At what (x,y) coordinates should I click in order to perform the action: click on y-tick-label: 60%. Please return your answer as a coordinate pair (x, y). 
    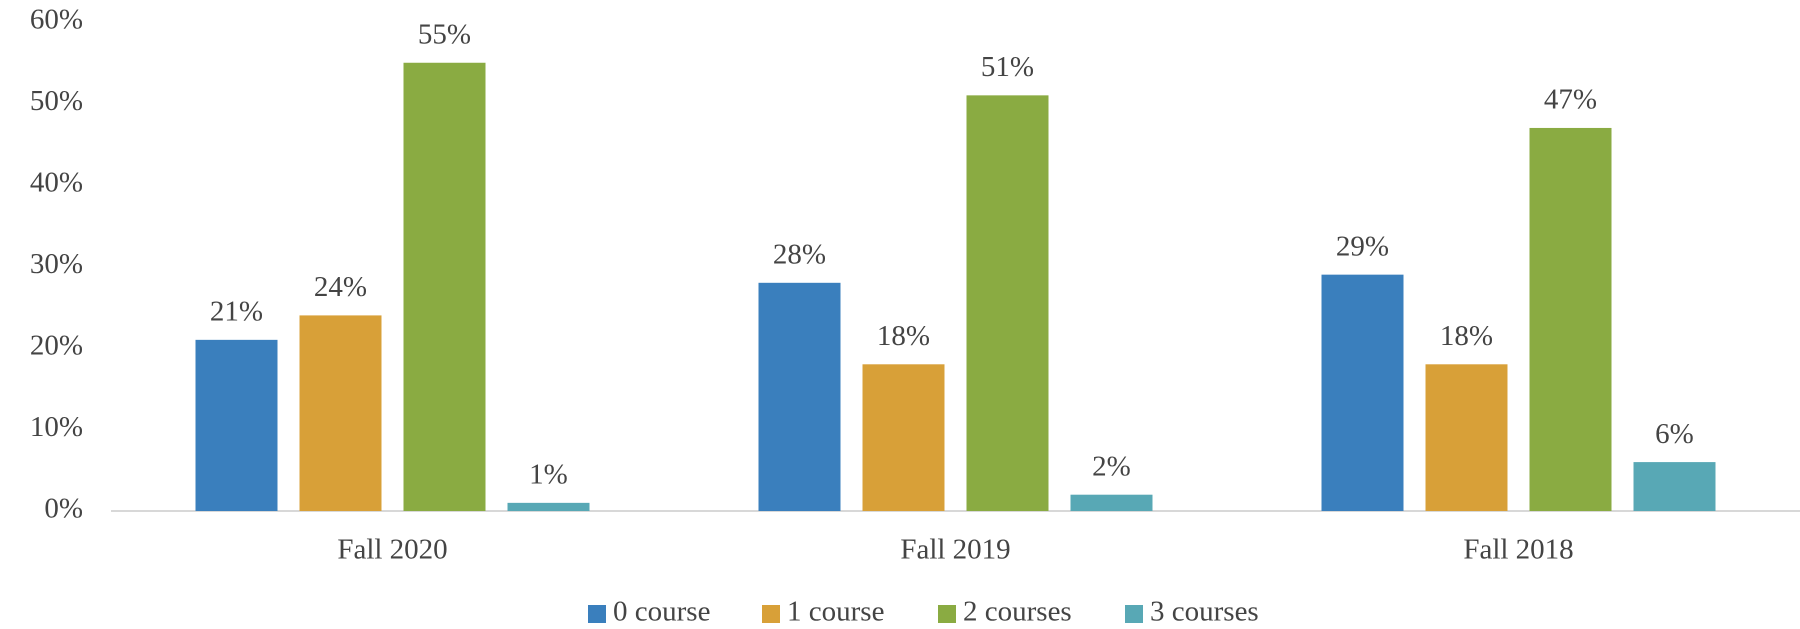
    Looking at the image, I should click on (56, 20).